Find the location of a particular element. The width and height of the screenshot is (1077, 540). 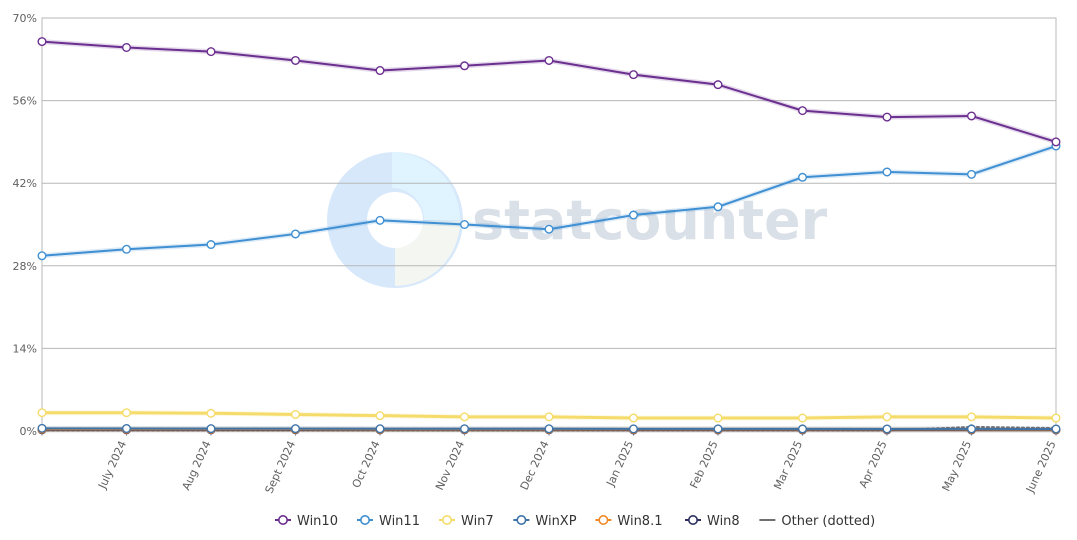

y-tick-label: 56% is located at coordinates (25, 101).